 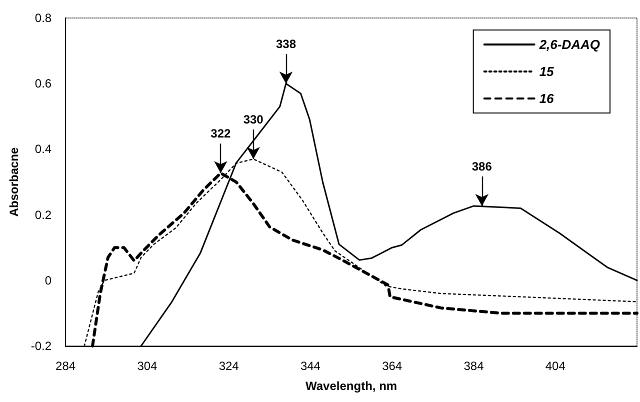 What do you see at coordinates (310, 366) in the screenshot?
I see `x-tick-label: 344` at bounding box center [310, 366].